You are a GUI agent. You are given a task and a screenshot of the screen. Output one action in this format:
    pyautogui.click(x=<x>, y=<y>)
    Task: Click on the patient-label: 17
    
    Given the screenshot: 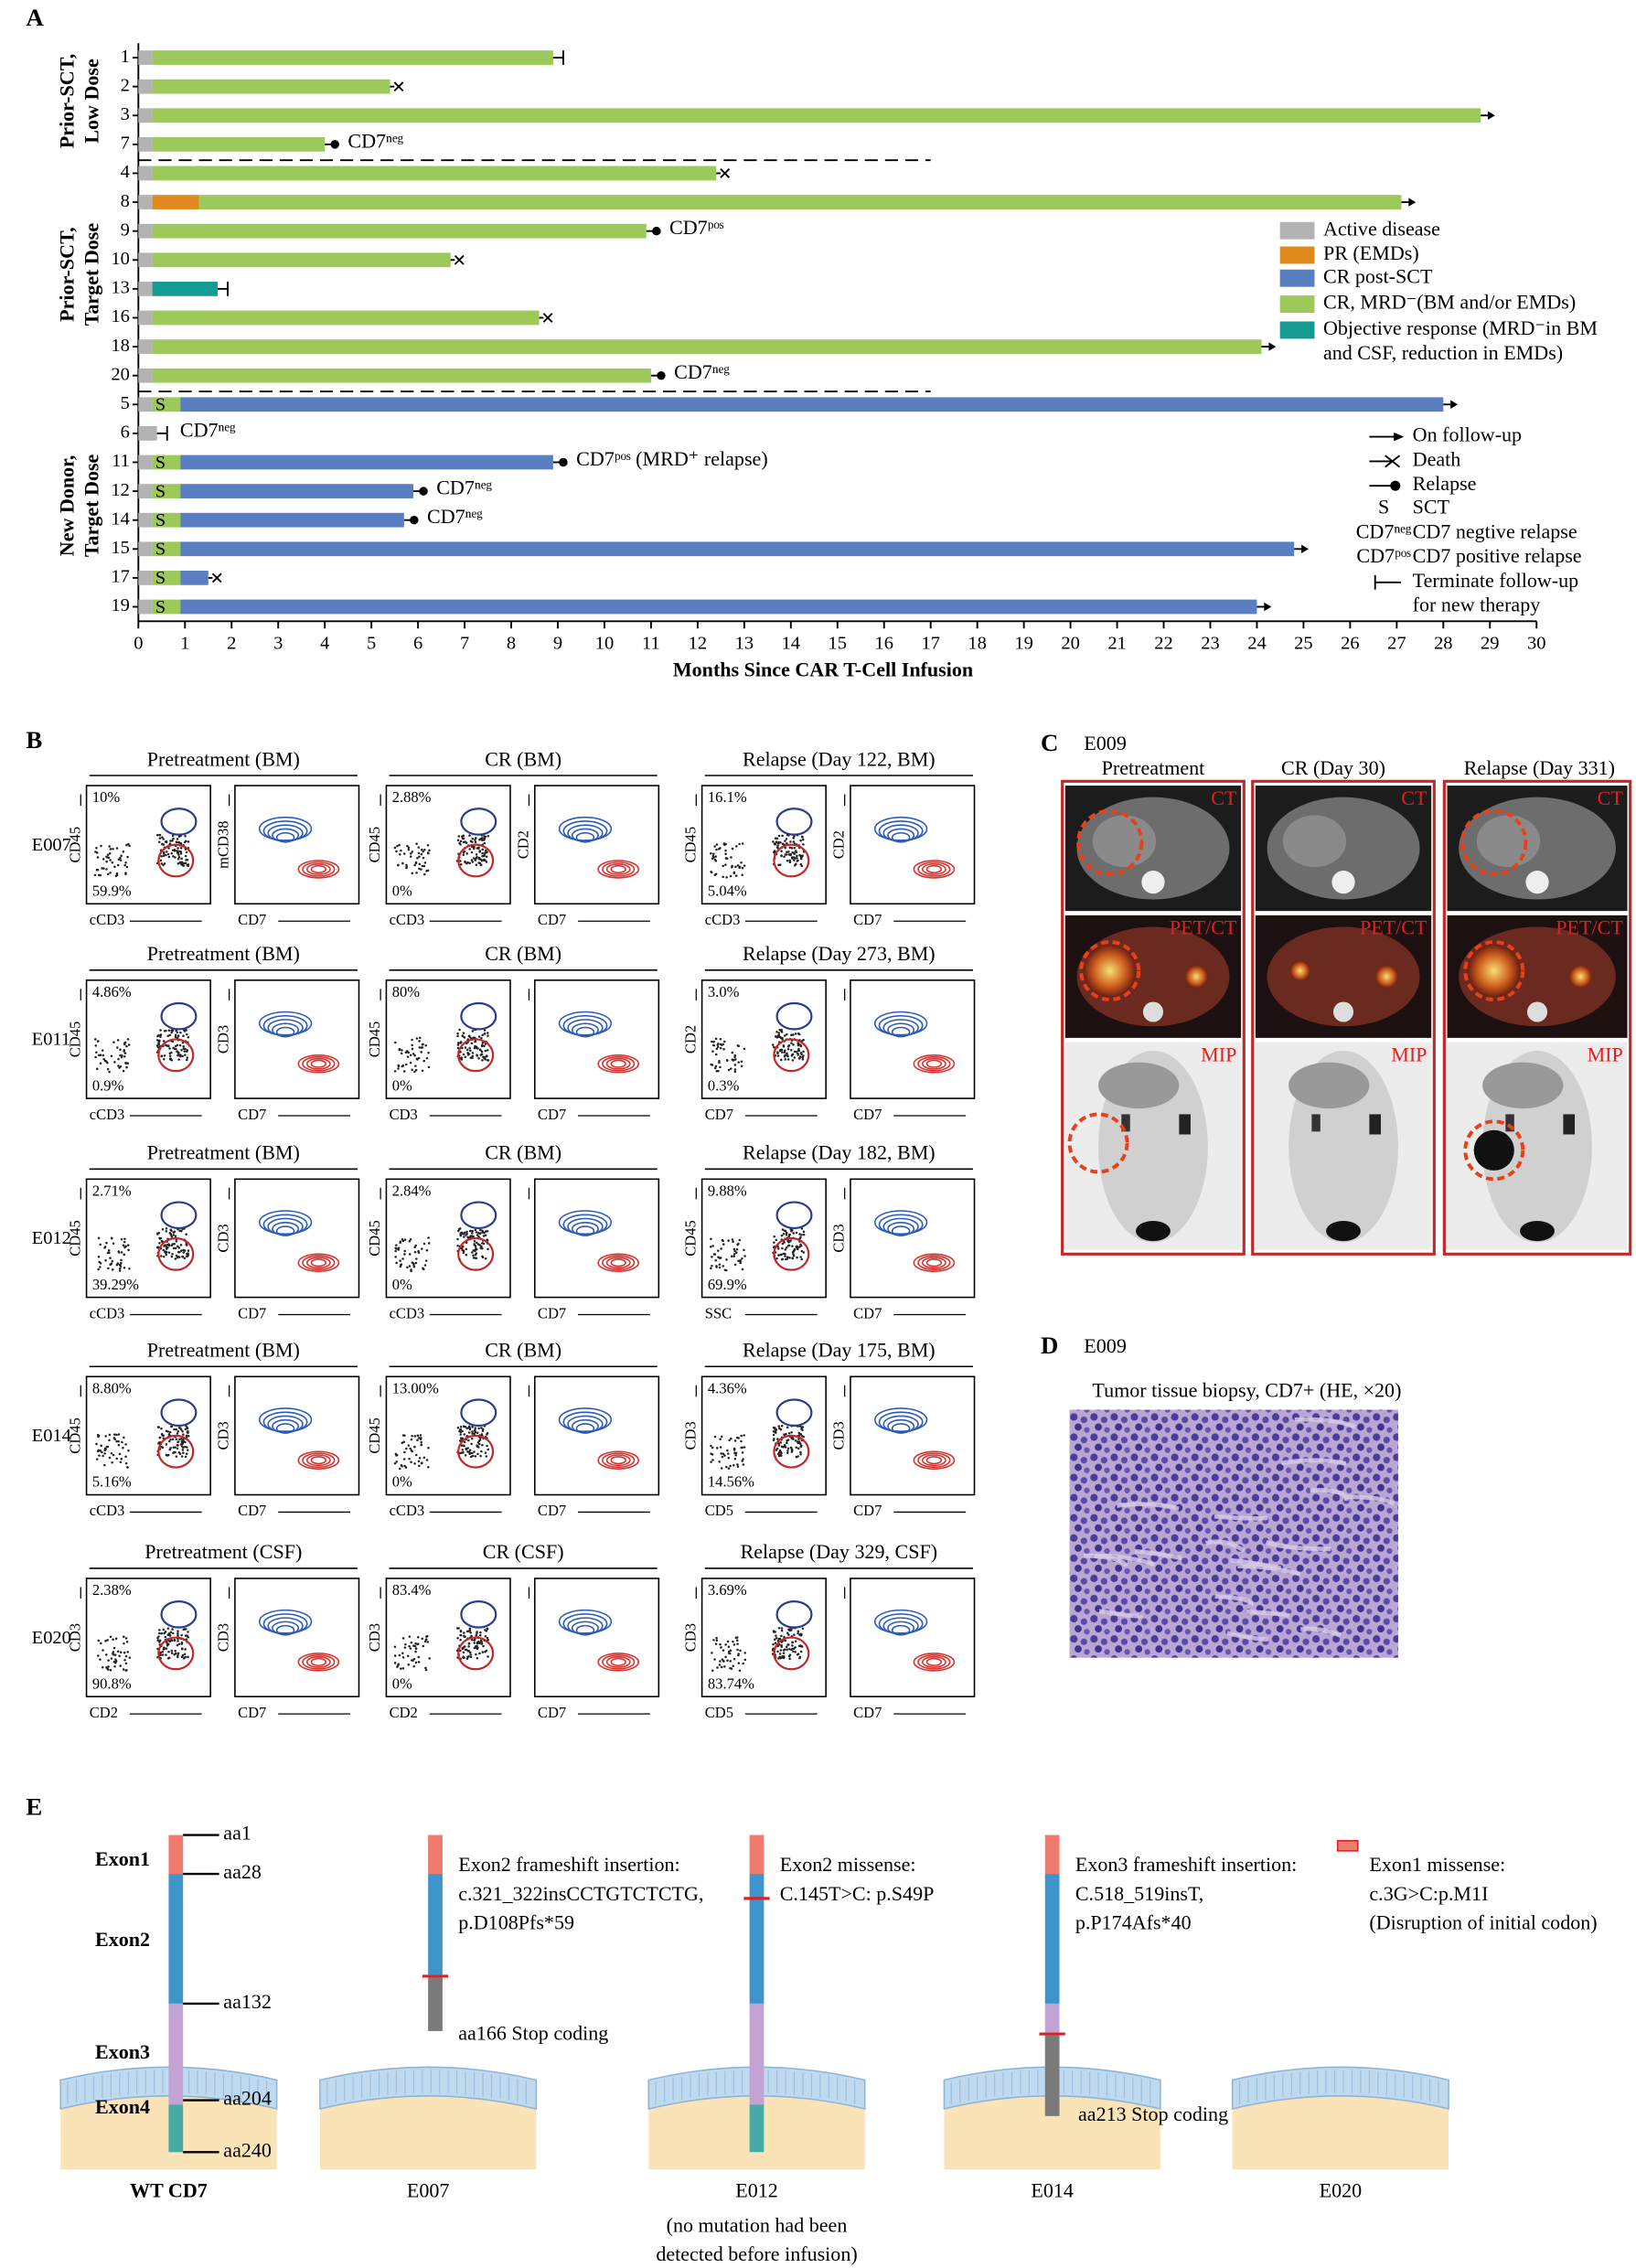 What is the action you would take?
    pyautogui.click(x=120, y=577)
    